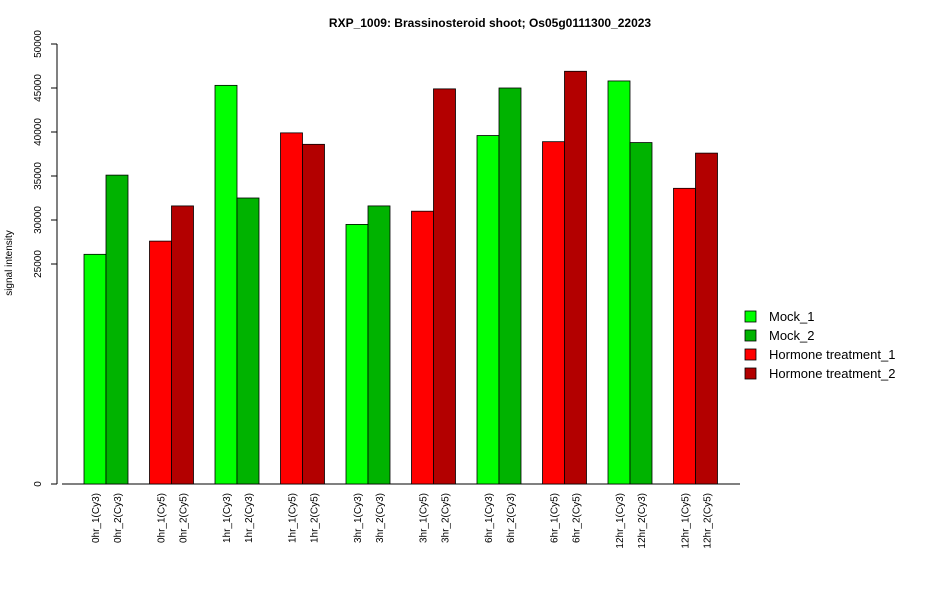 The width and height of the screenshot is (950, 600). I want to click on x-tick-label: 12hr_1(Cy5), so click(686, 521).